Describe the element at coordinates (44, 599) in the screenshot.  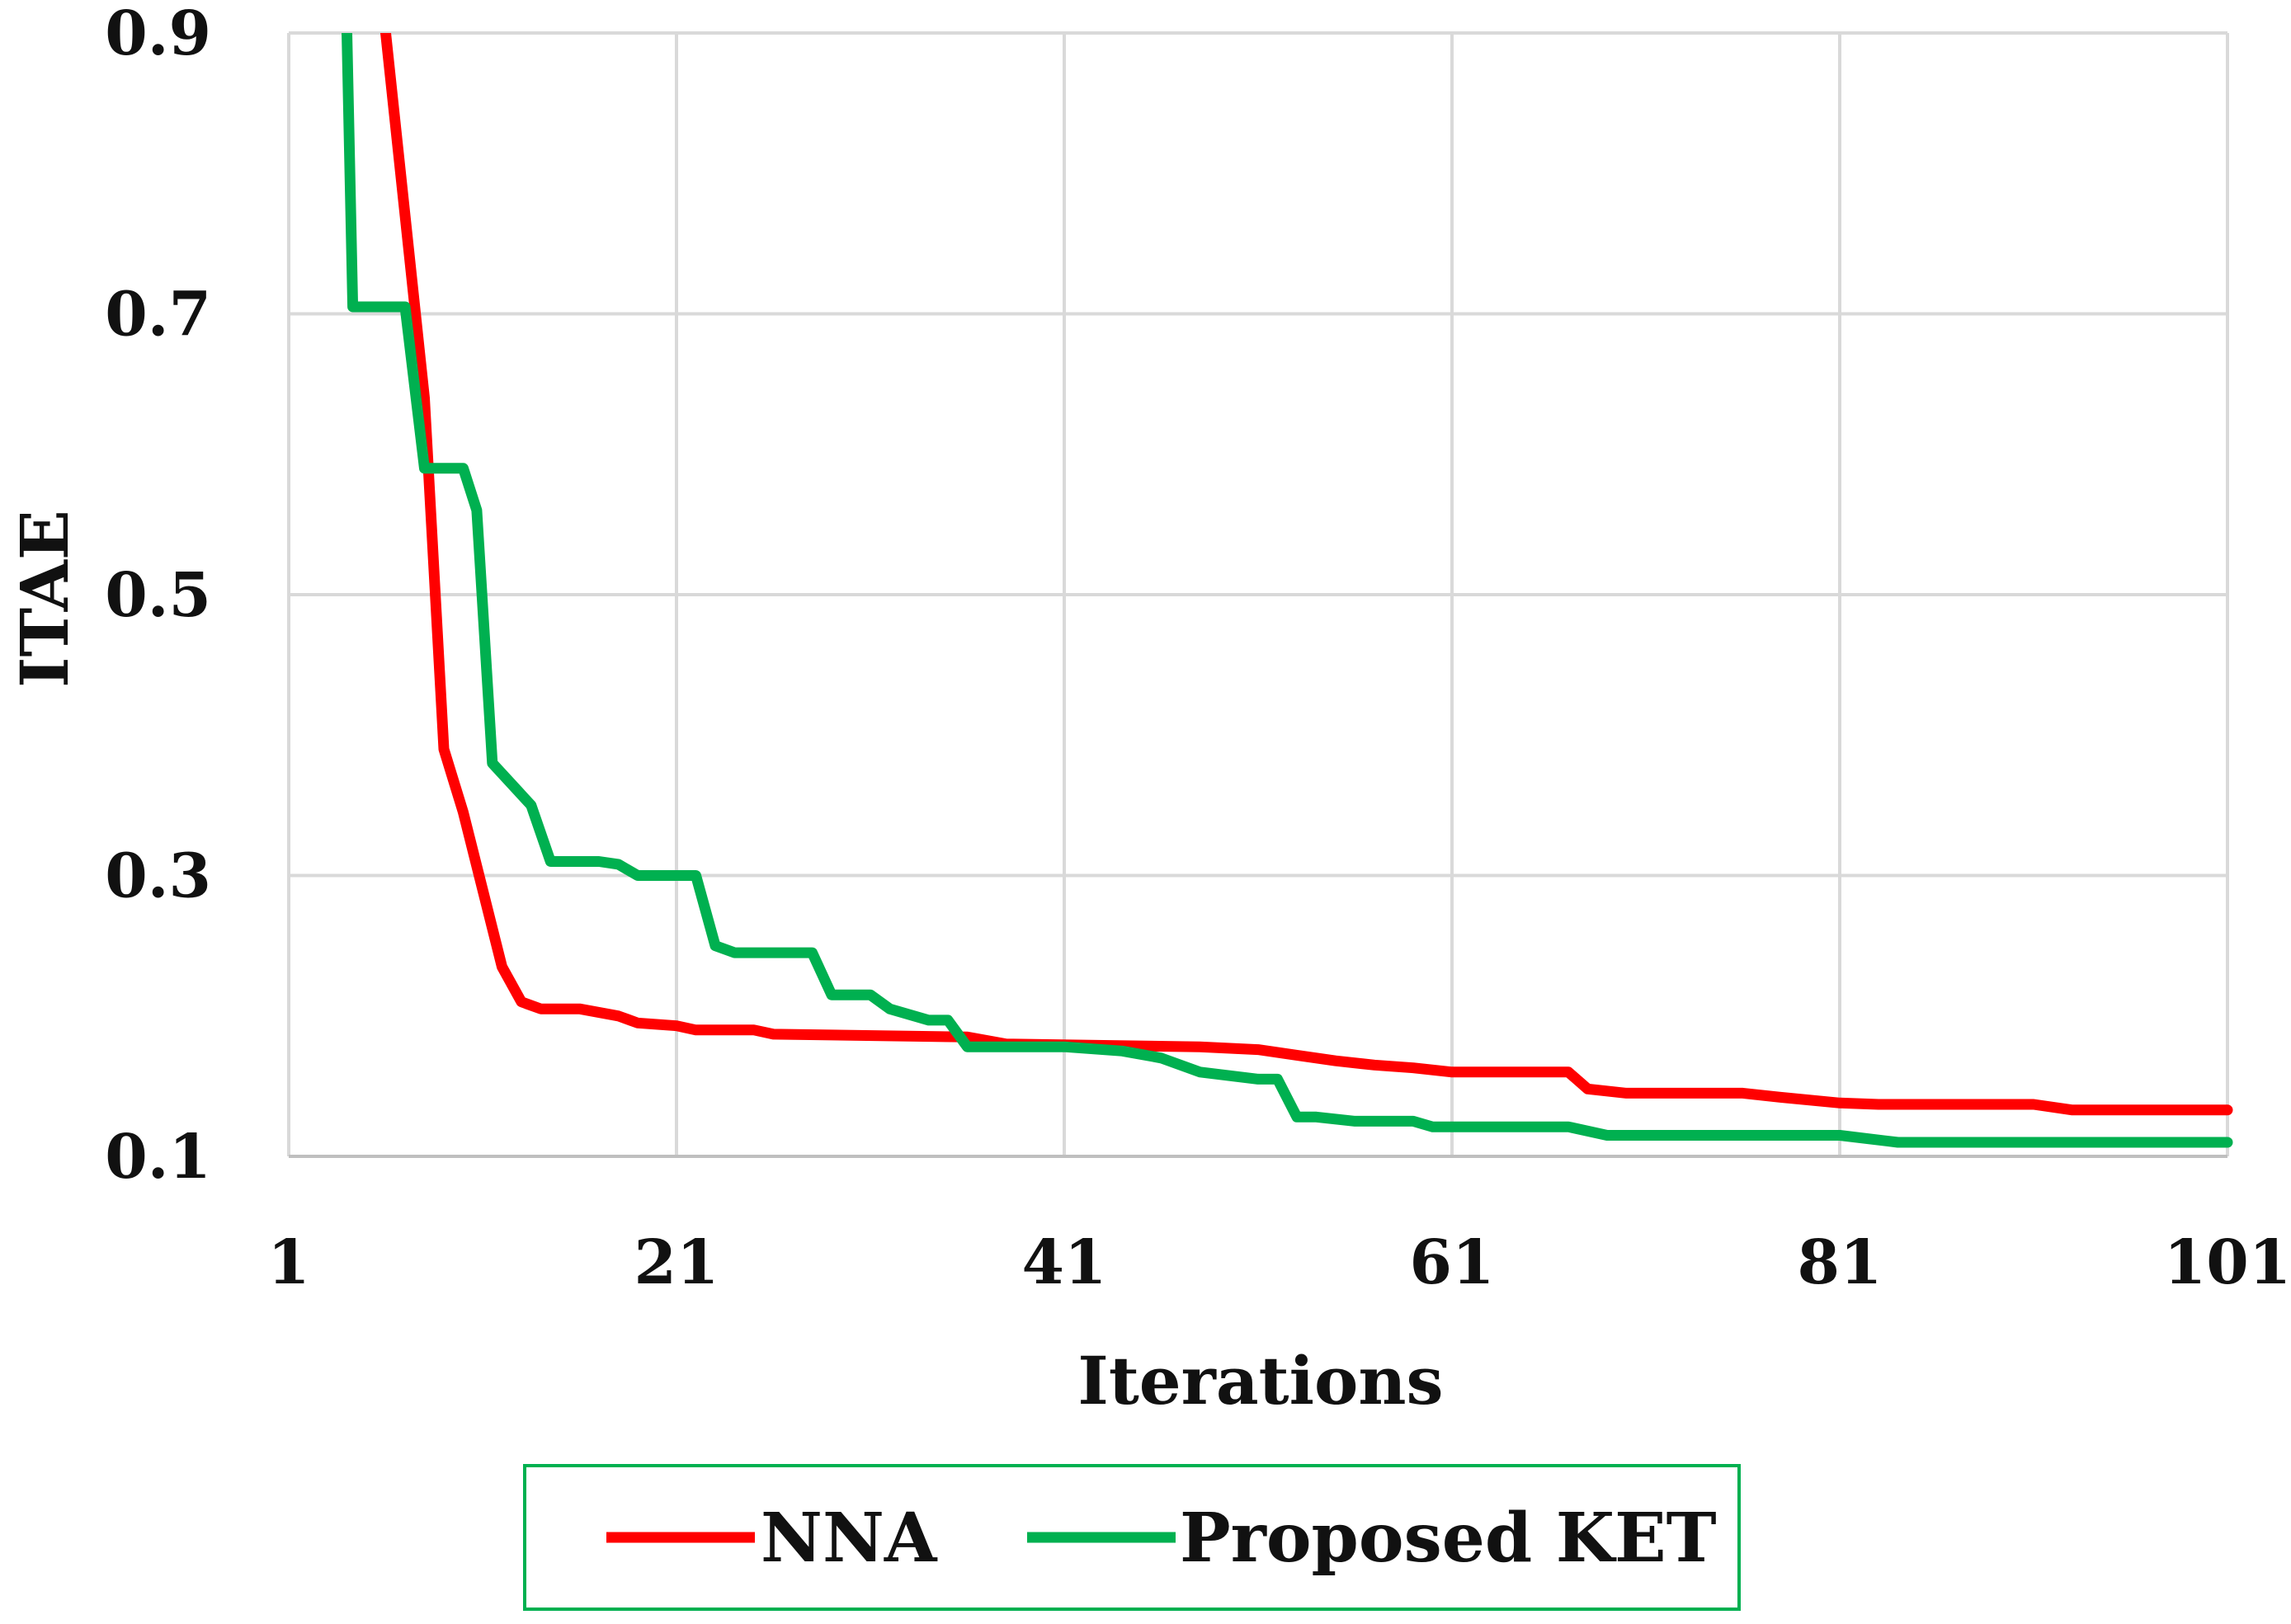
I see `y-axis-title: ITAE` at that location.